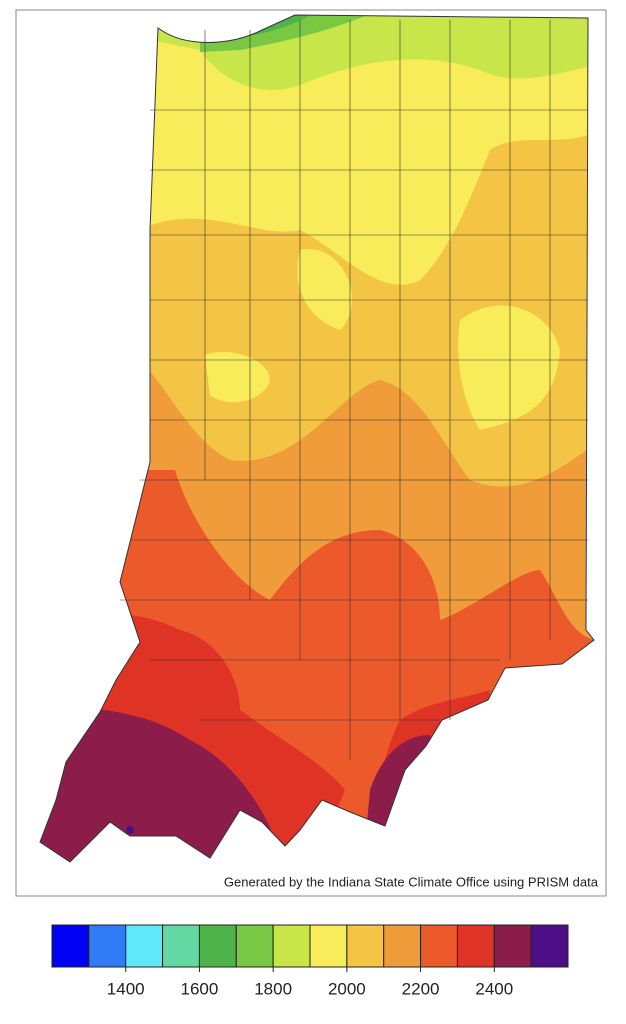 The image size is (626, 1024). Describe the element at coordinates (347, 988) in the screenshot. I see `colorbar-label: 2000` at that location.